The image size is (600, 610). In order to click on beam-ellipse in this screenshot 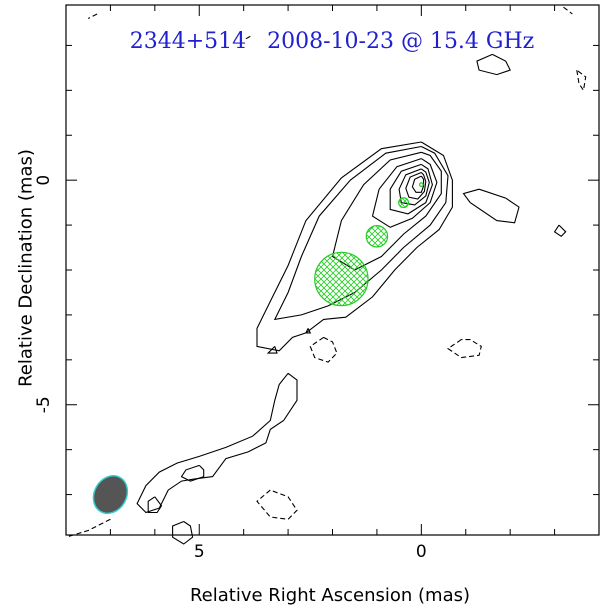, I will do `click(110, 495)`.